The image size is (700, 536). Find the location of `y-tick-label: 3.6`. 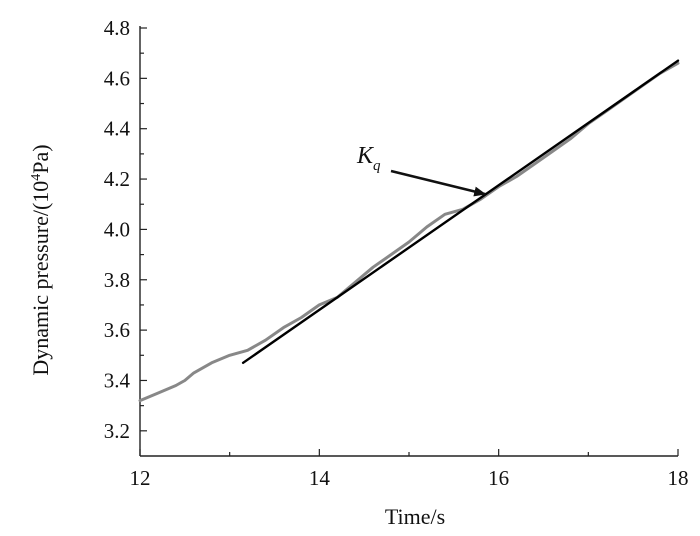

y-tick-label: 3.6 is located at coordinates (117, 330).